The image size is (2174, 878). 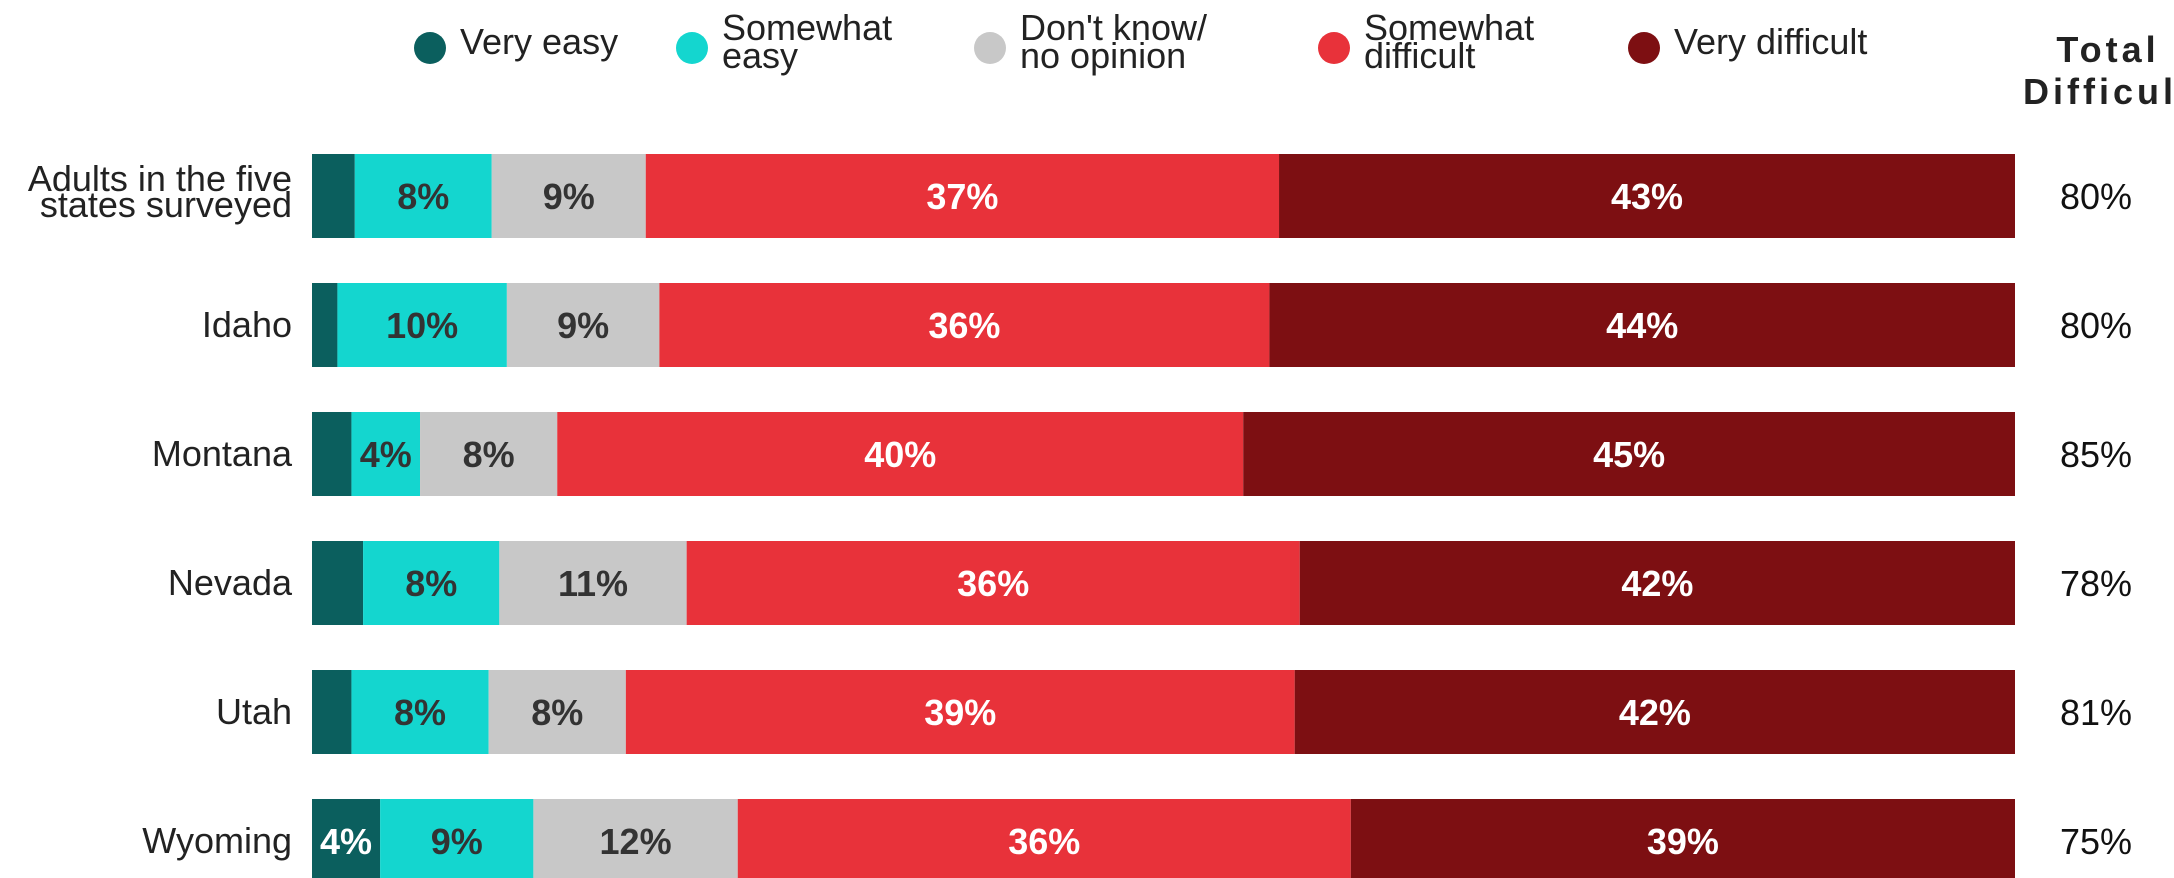 I want to click on data-label: 45%, so click(x=1629, y=454).